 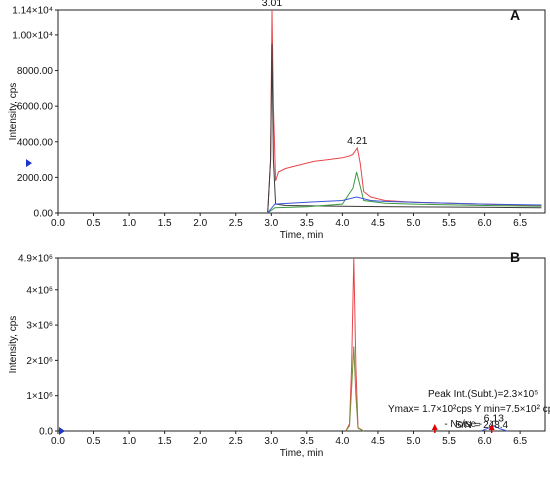 I want to click on panel-b-letter: B, so click(x=515, y=257).